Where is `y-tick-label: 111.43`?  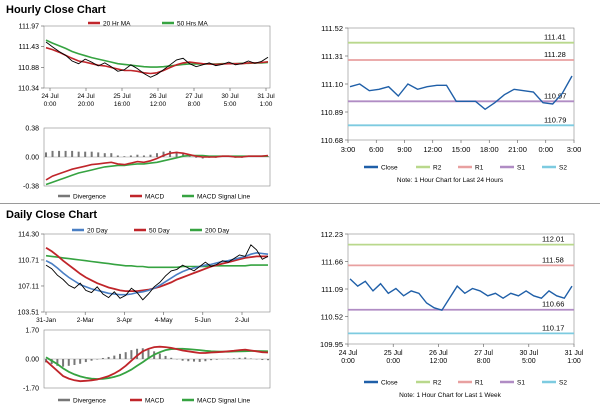 y-tick-label: 111.43 is located at coordinates (29, 47).